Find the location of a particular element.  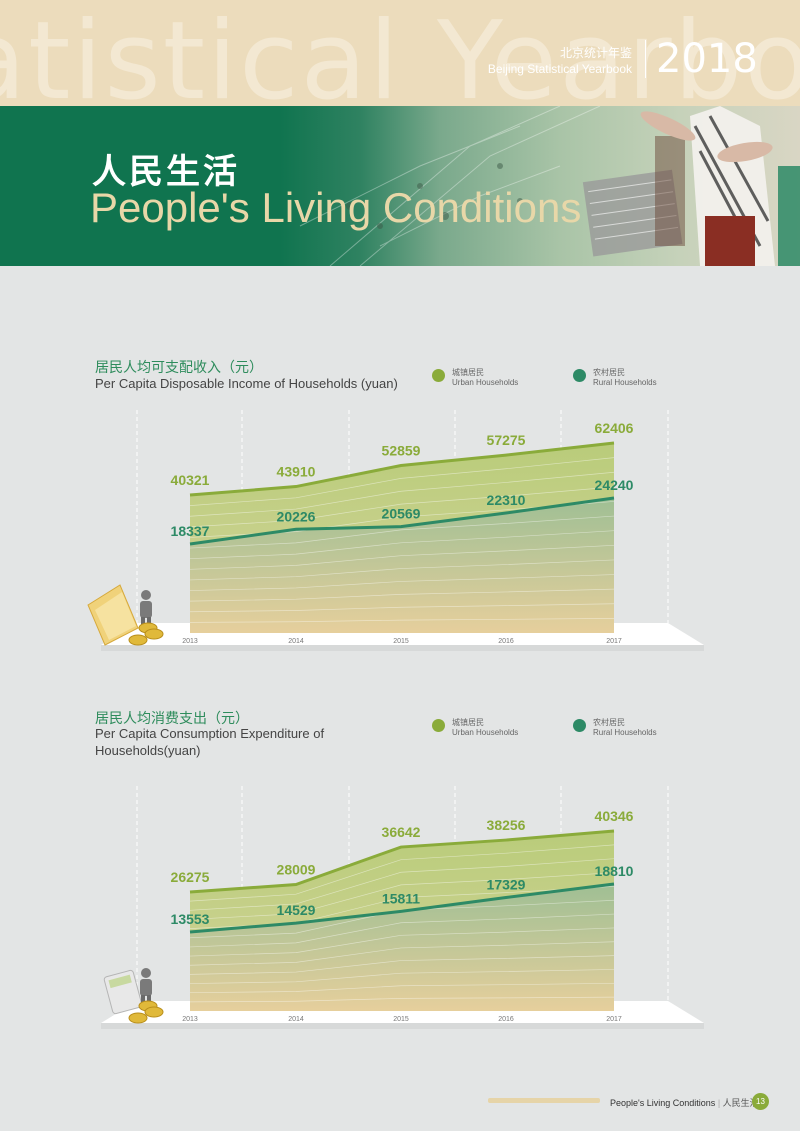

rural-data-label: 15811 is located at coordinates (401, 898).